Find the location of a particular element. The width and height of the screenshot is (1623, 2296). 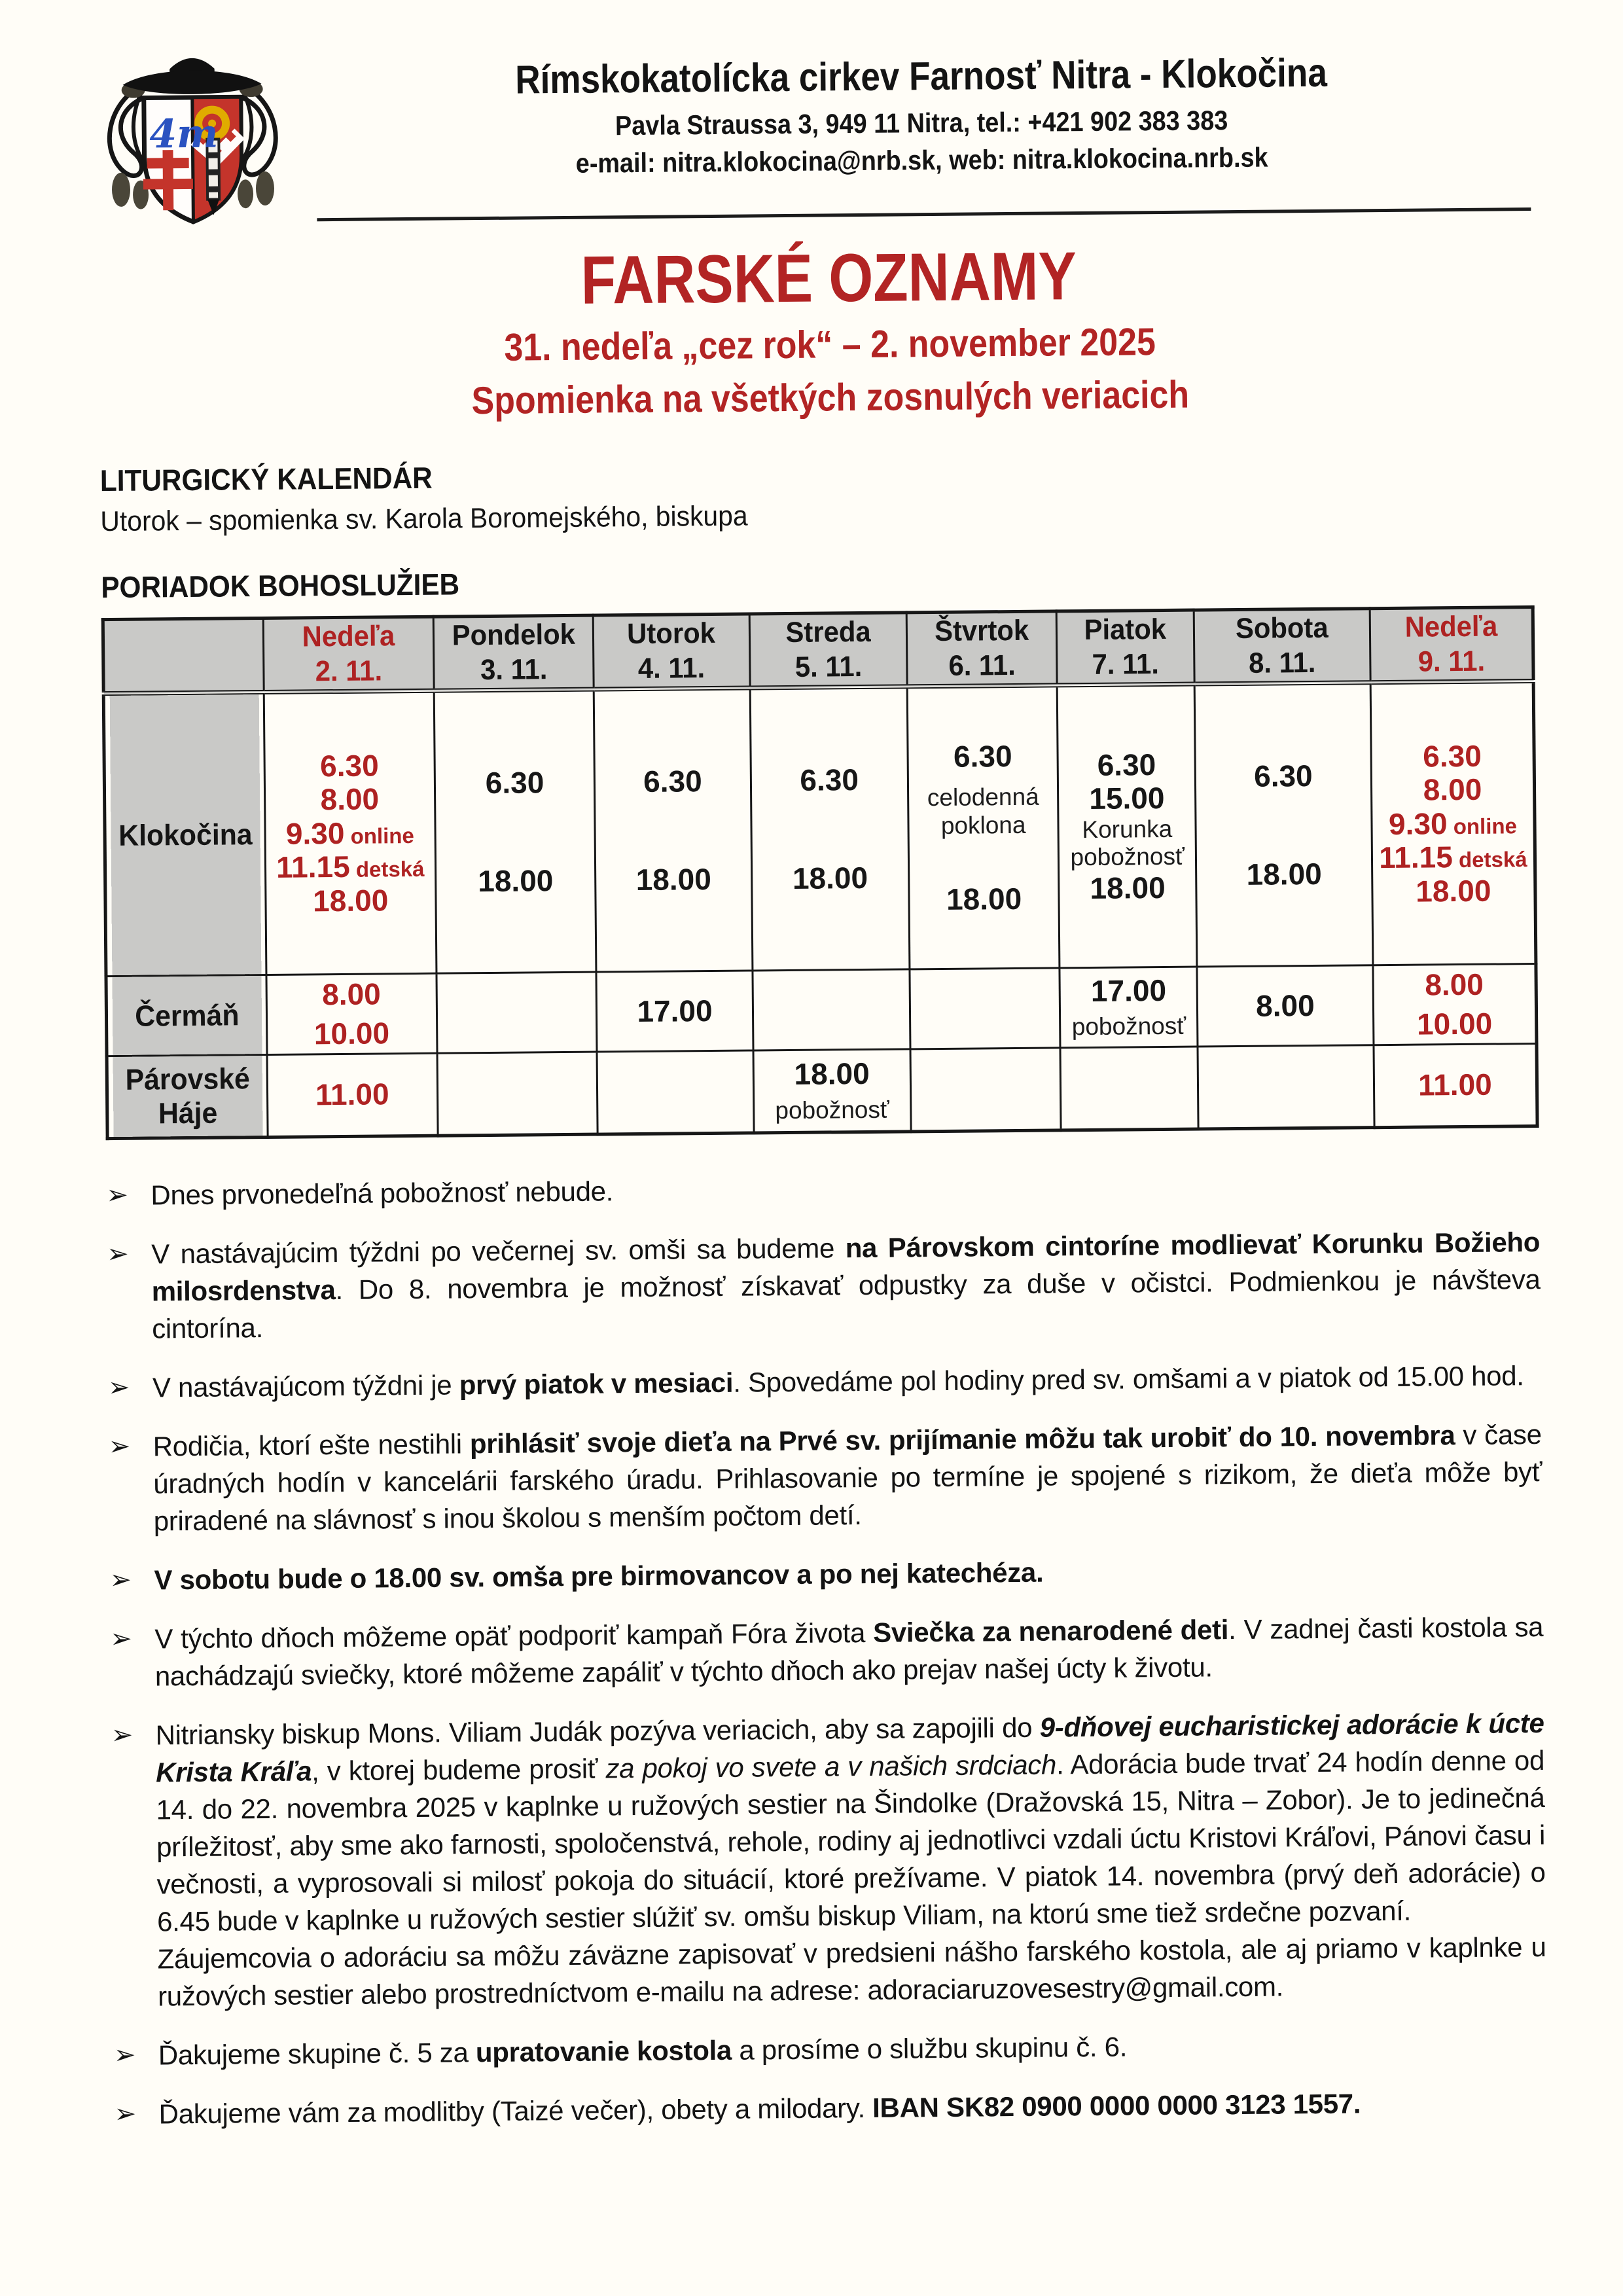

schedule-cell: 6.30 15.00 Korunka pobožnosť 18.00 is located at coordinates (1127, 826).